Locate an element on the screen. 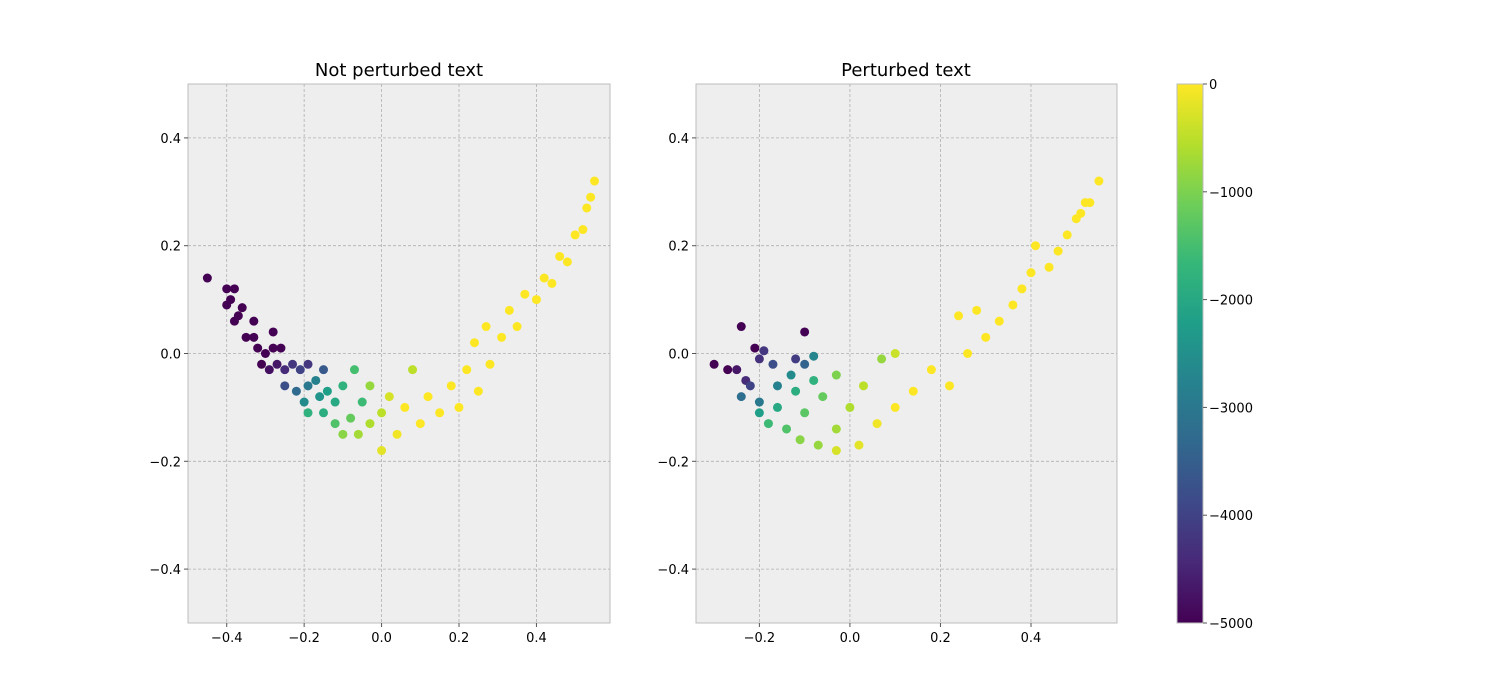  left-y-tick-label: 0.0 is located at coordinates (170, 355).